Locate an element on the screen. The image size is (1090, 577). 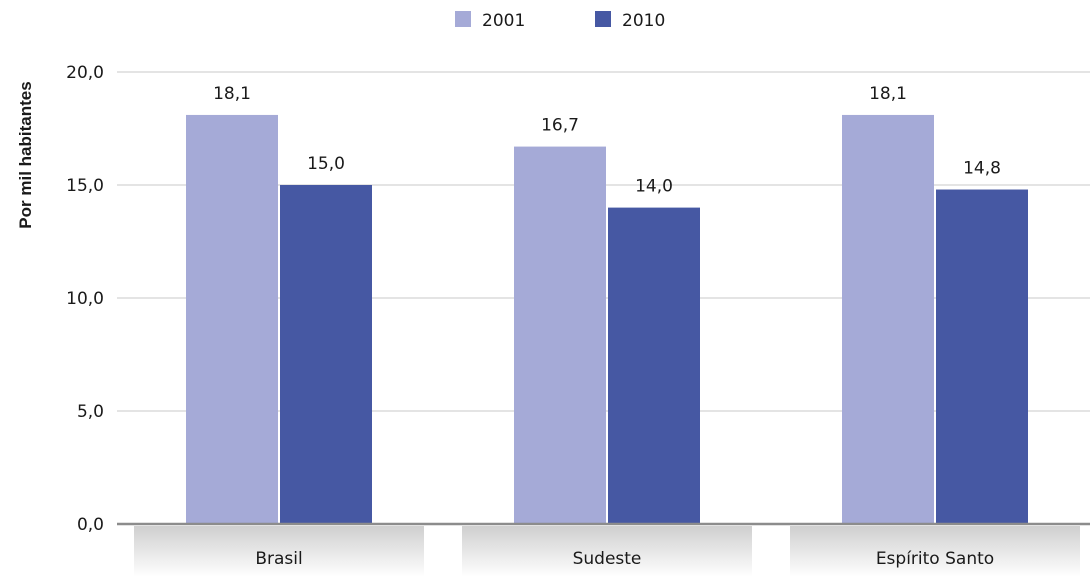
y-tick-label: 5,0 is located at coordinates (90, 412).